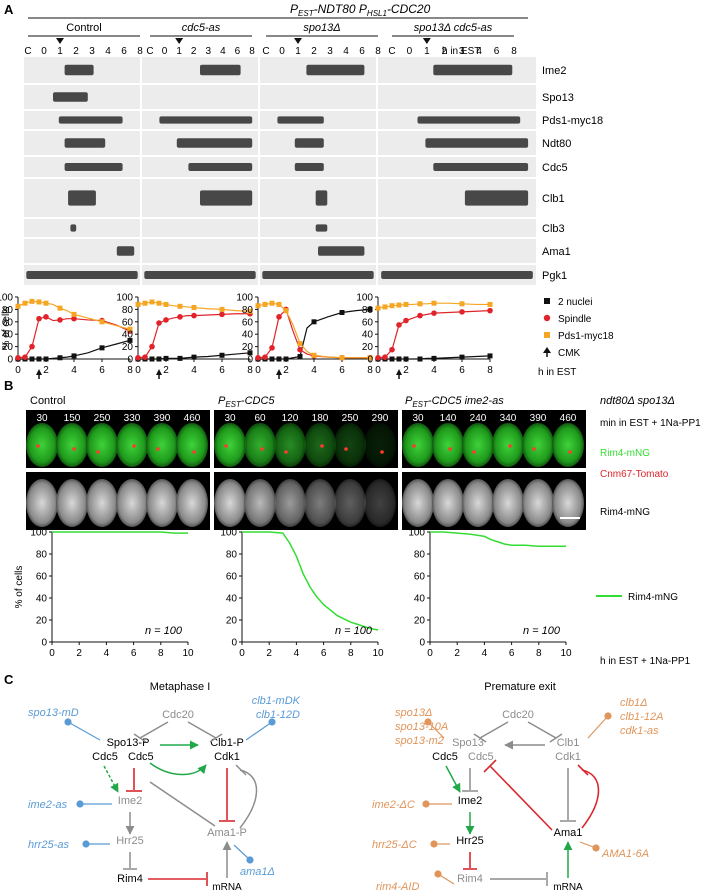  I want to click on y-tick-label: 60, so click(232, 577).